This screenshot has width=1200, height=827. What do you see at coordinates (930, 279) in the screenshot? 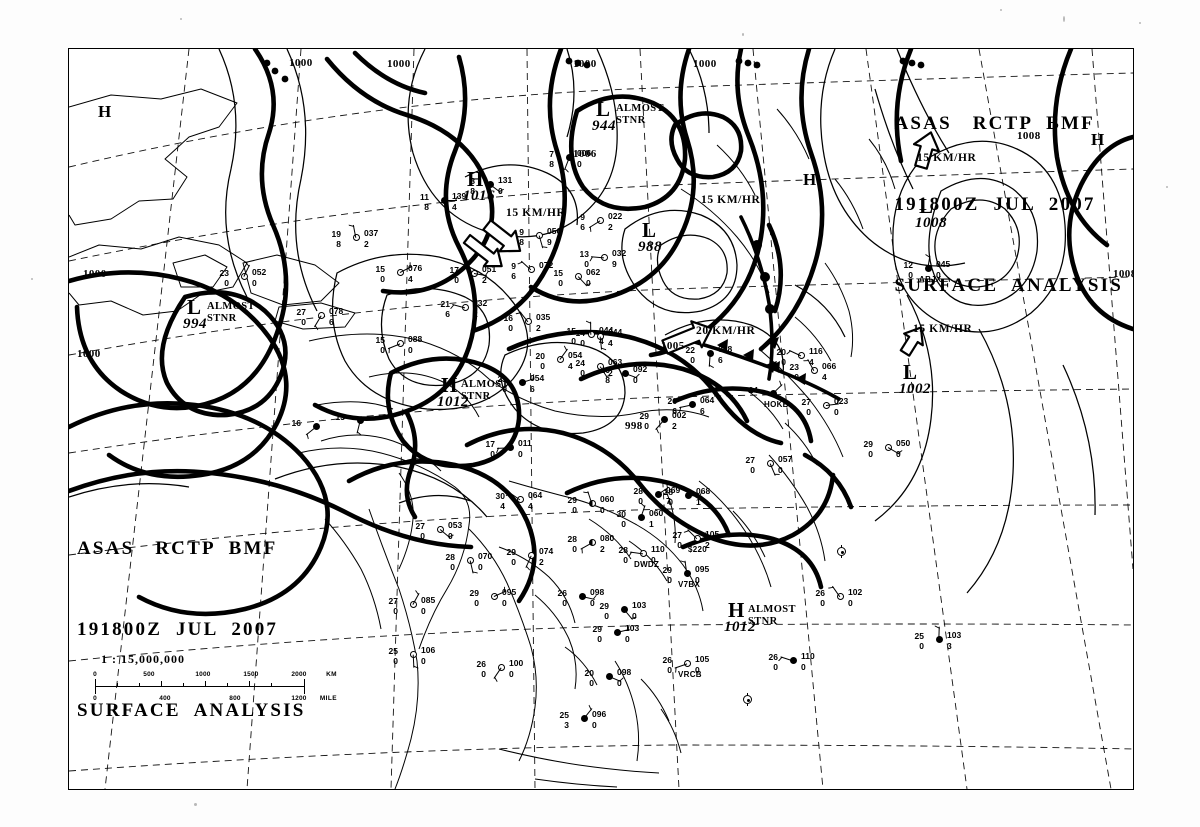
I see `station-identifier: ABJX` at bounding box center [930, 279].